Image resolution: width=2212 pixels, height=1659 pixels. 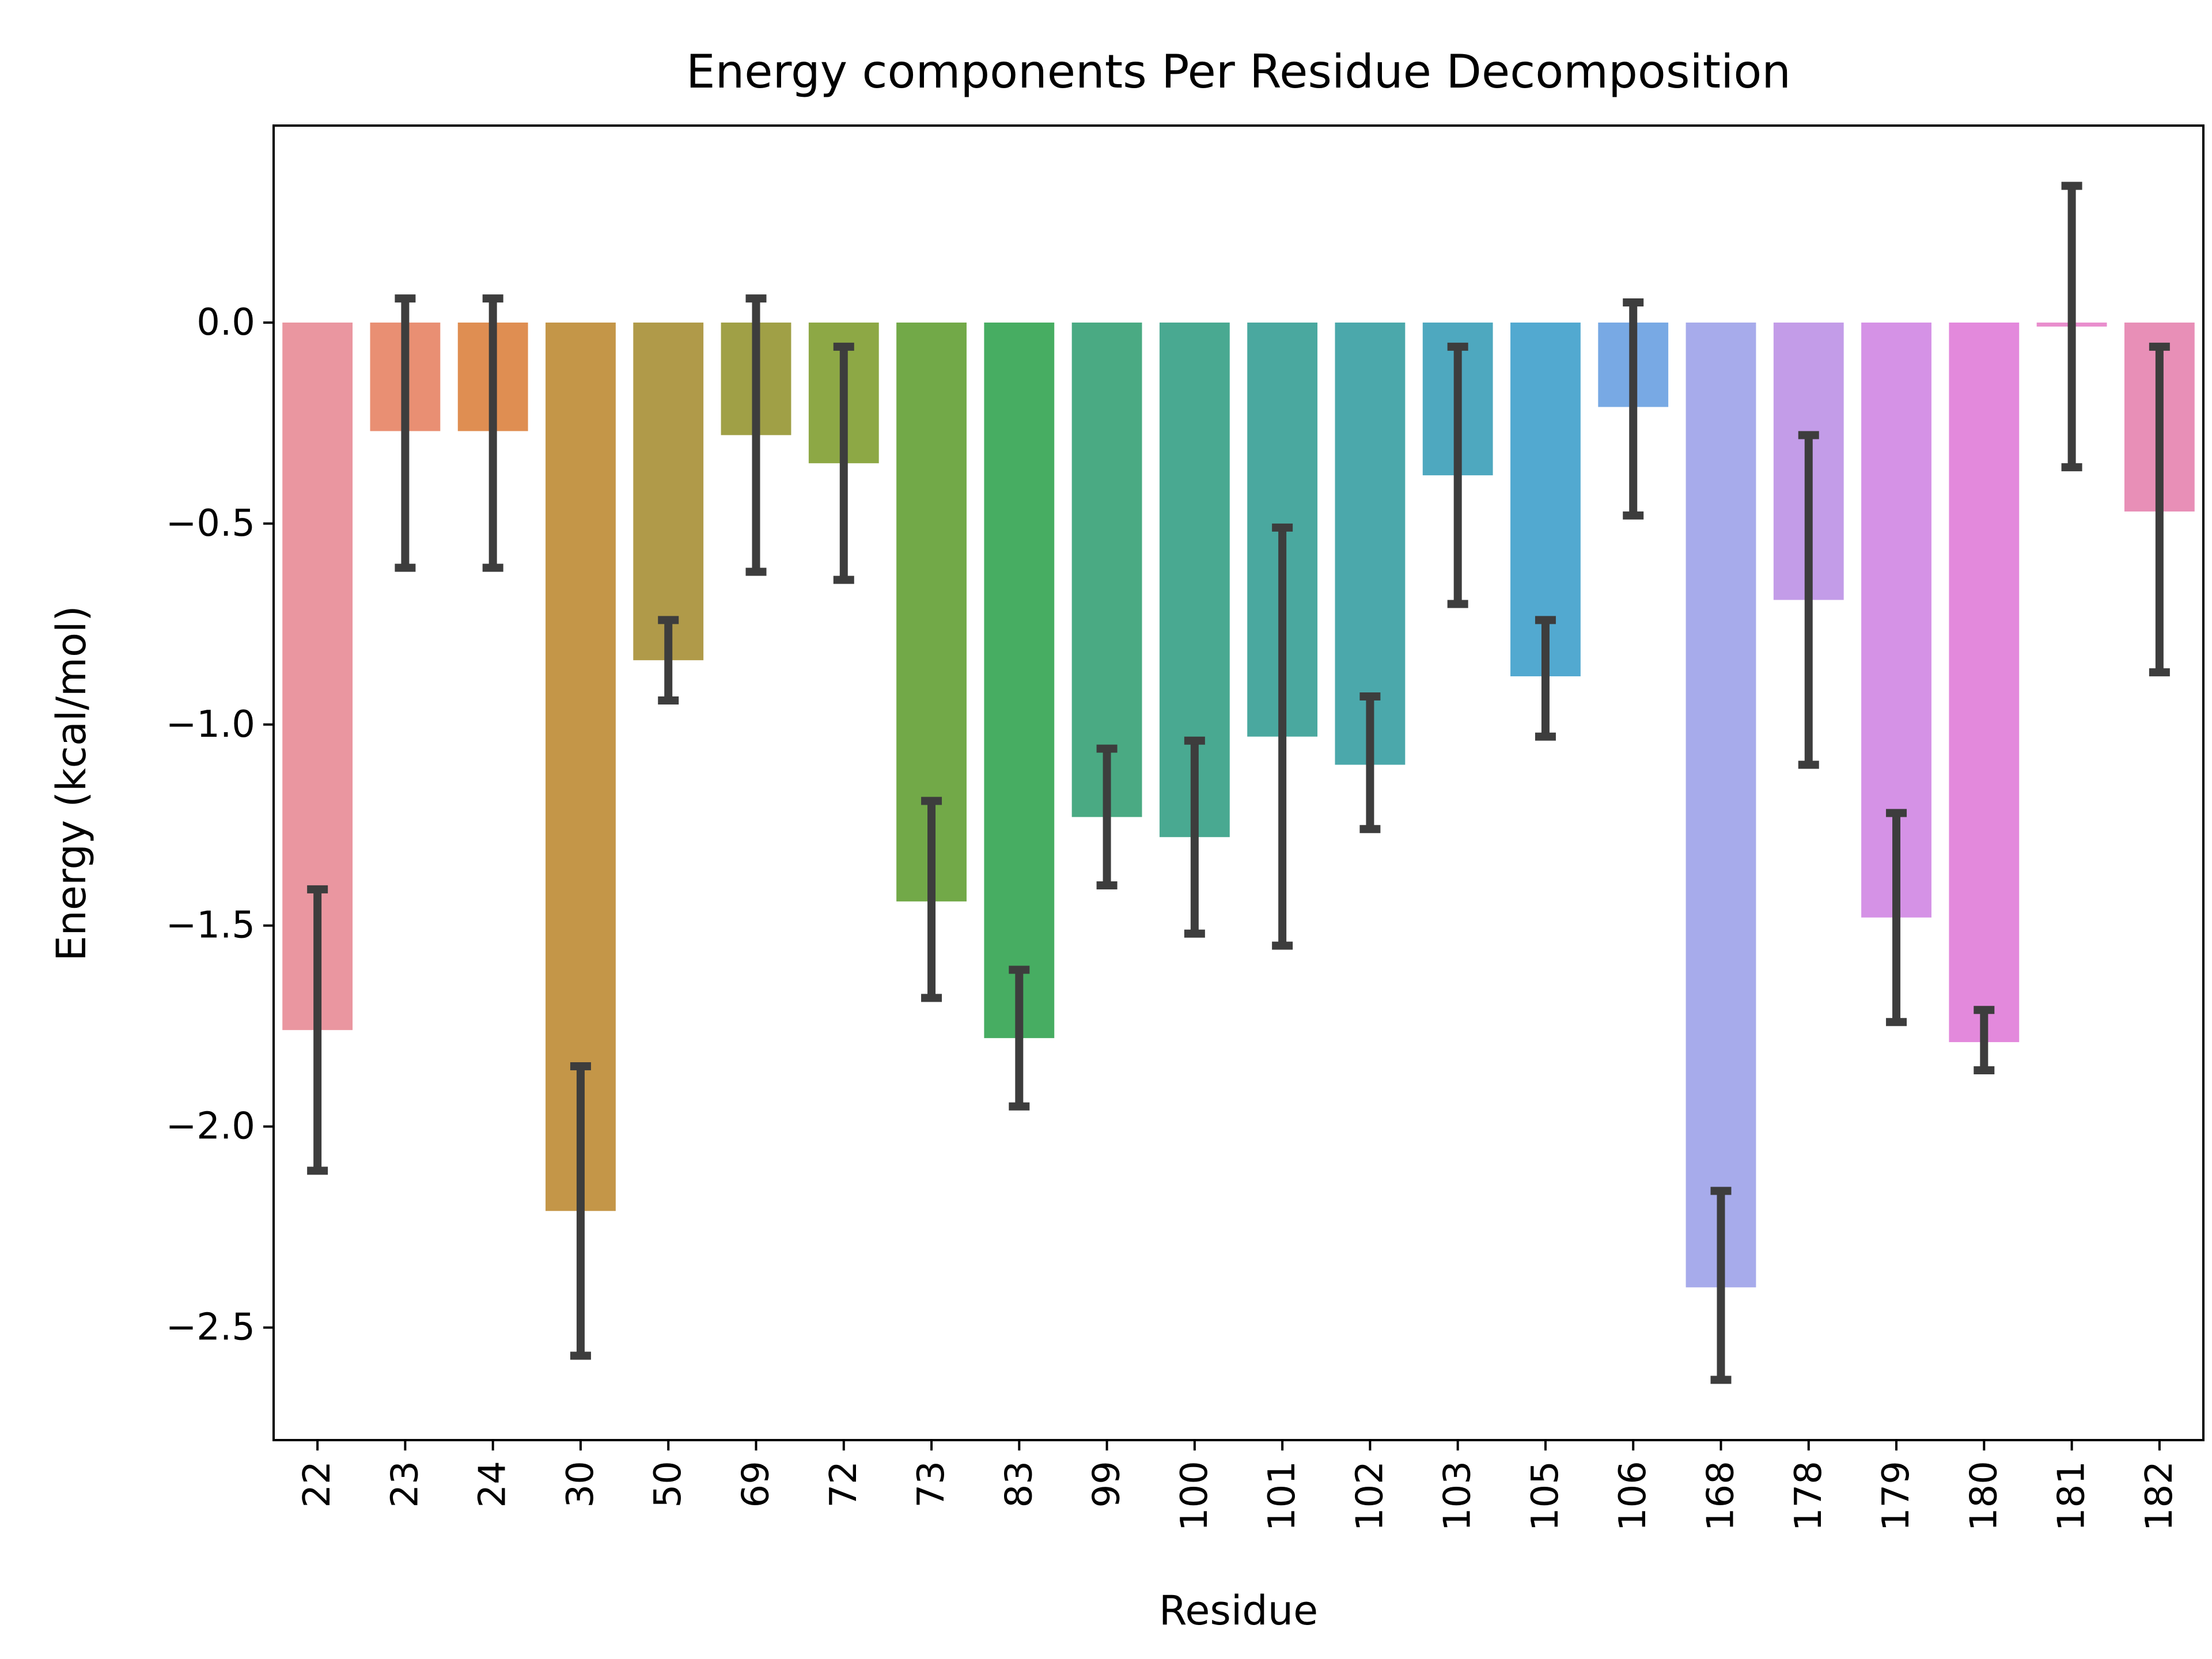 What do you see at coordinates (844, 1484) in the screenshot?
I see `x-tick-label-72: 72` at bounding box center [844, 1484].